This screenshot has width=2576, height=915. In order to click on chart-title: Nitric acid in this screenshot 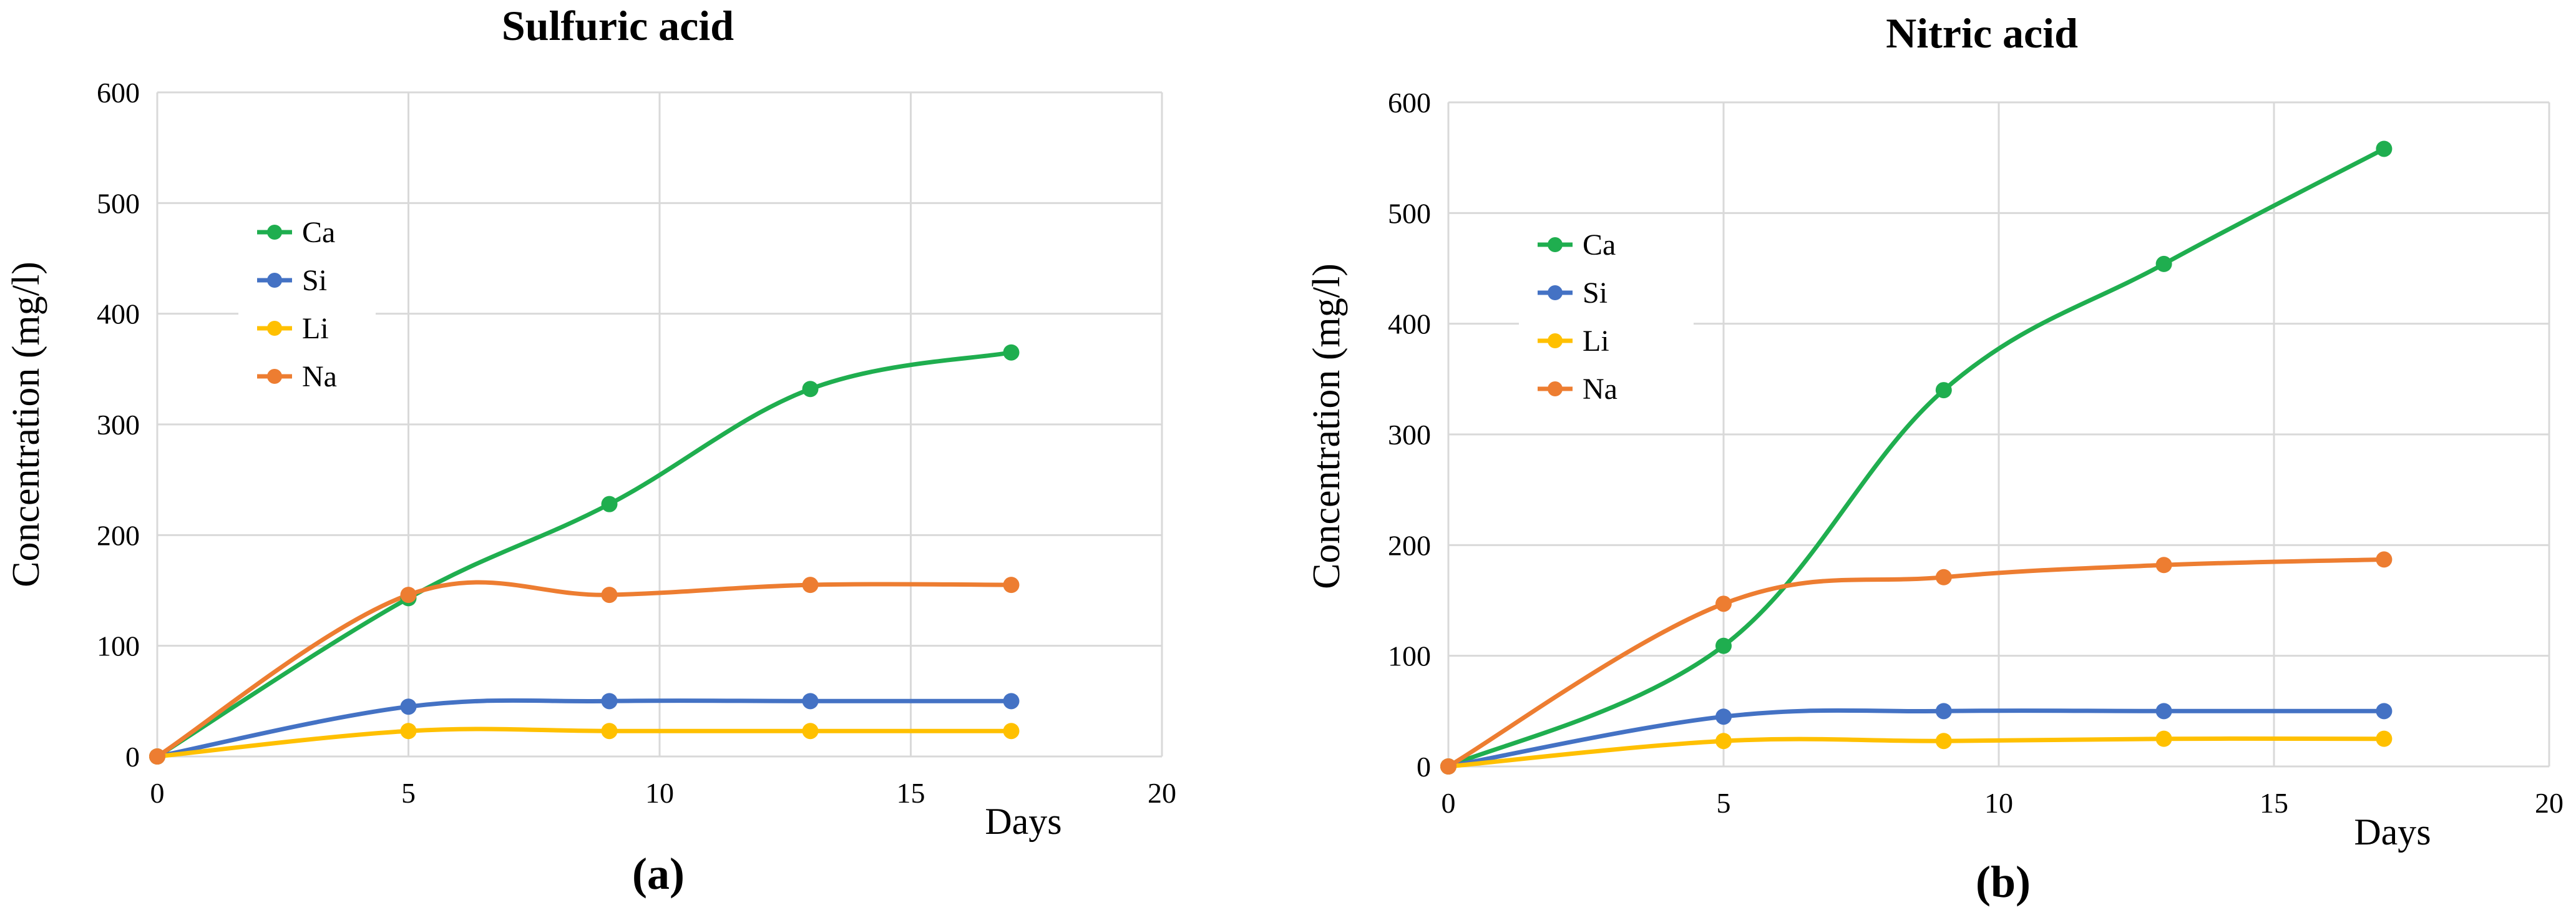, I will do `click(1982, 33)`.